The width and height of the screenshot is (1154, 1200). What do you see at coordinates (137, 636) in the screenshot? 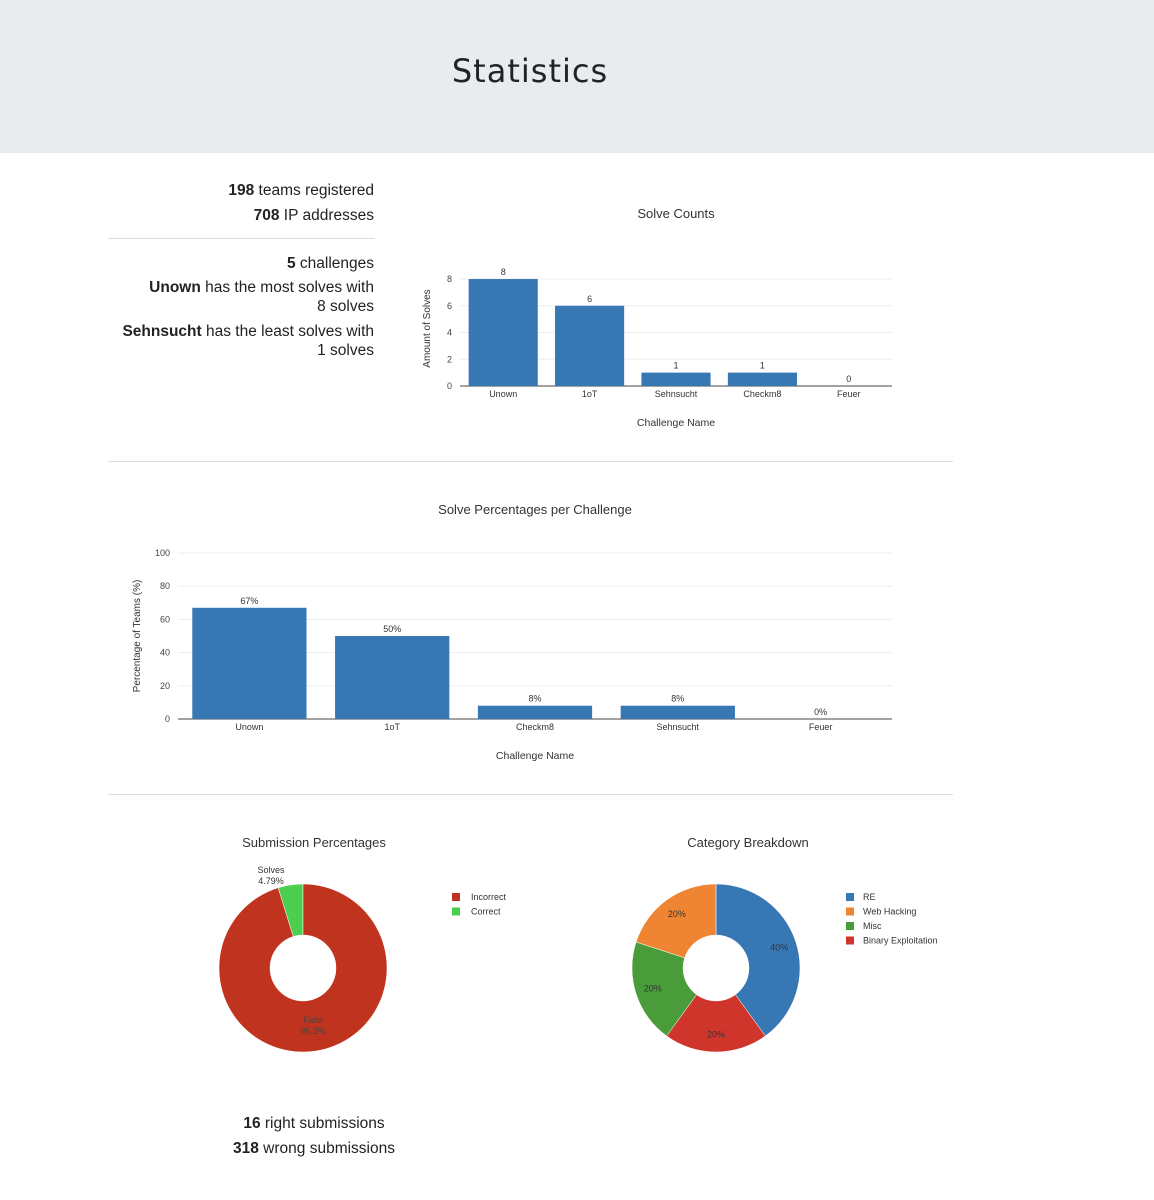
I see `y-axis-title: Percentage of Teams (%)` at bounding box center [137, 636].